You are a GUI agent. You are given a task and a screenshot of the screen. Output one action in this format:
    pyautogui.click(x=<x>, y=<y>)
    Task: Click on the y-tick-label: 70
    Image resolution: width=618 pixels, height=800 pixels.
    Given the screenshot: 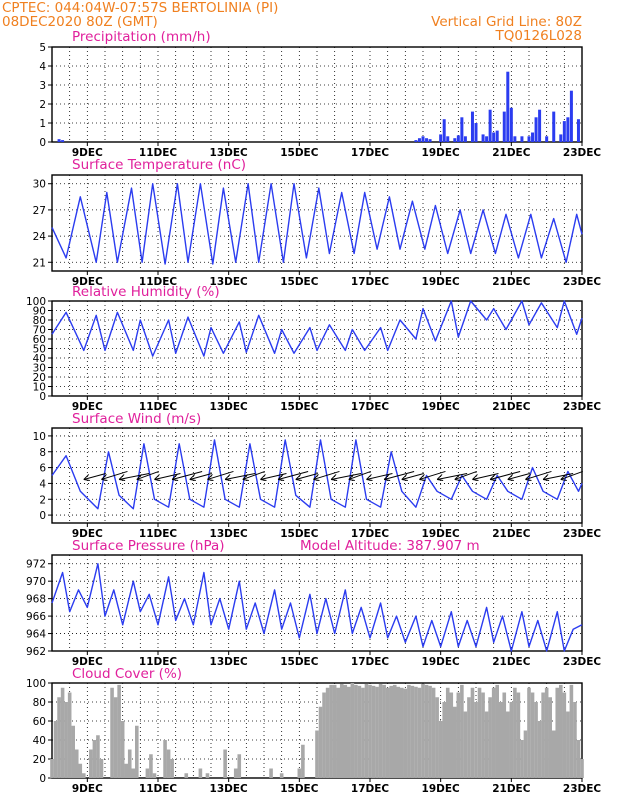 What is the action you would take?
    pyautogui.click(x=39, y=331)
    